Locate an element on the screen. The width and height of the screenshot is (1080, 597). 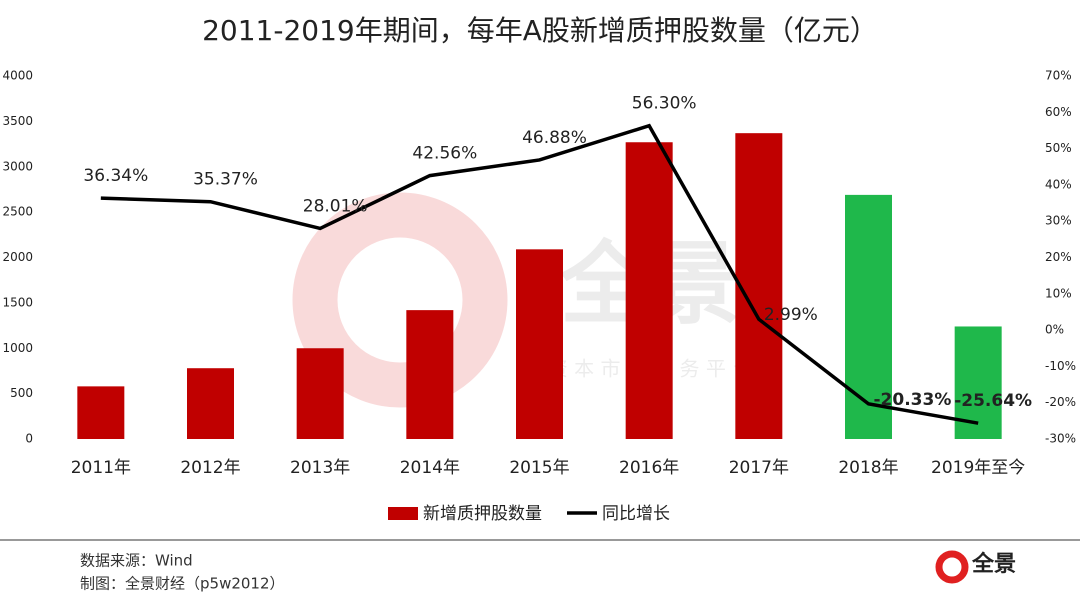
data-label: 28.01% is located at coordinates (335, 206).